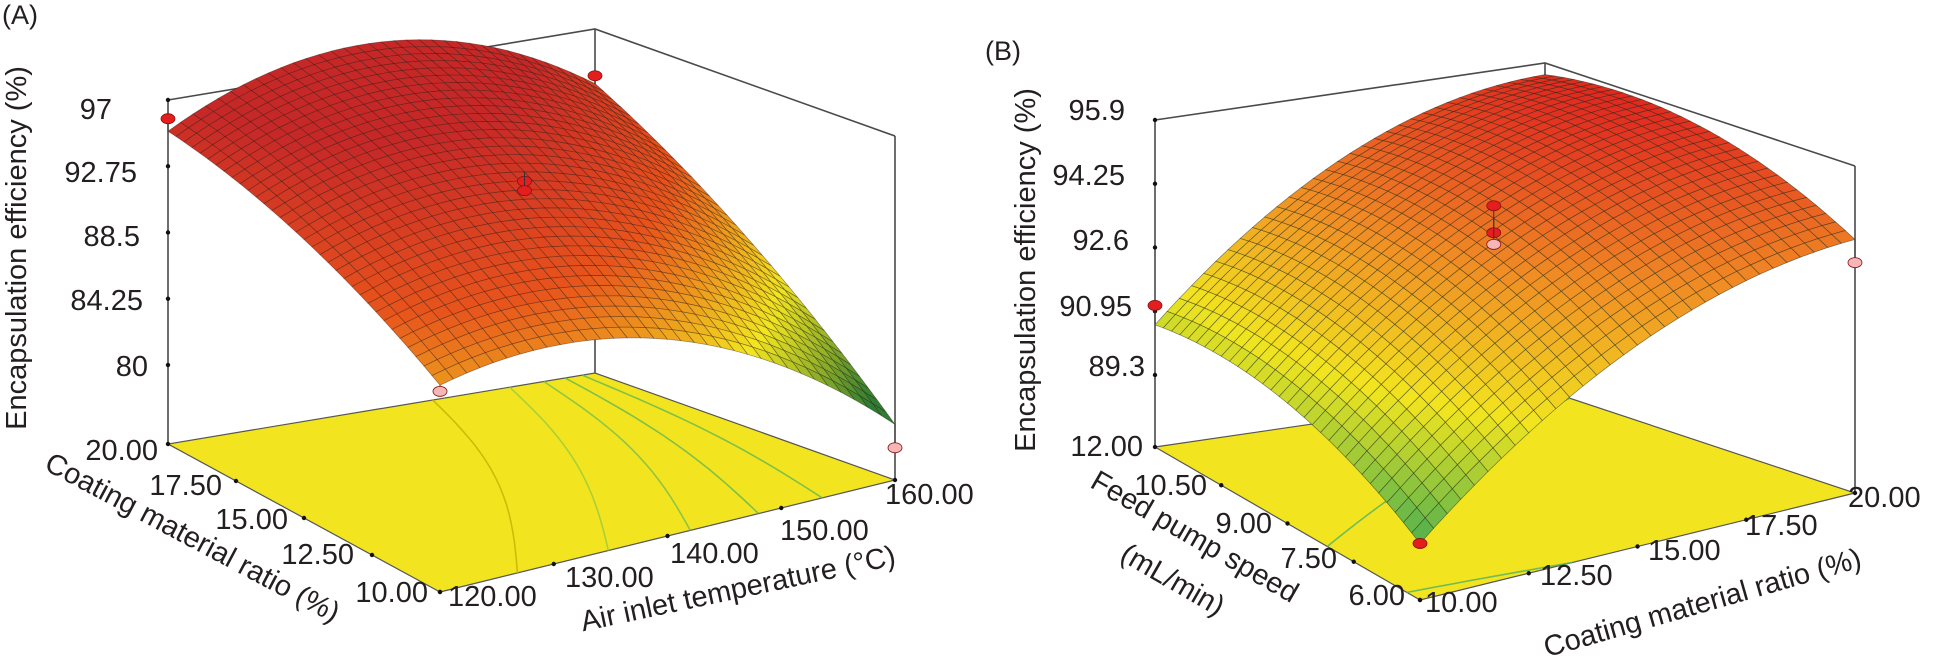 This screenshot has height=668, width=1954. Describe the element at coordinates (121, 451) in the screenshot. I see `a-y-tick-5: 20.00` at that location.